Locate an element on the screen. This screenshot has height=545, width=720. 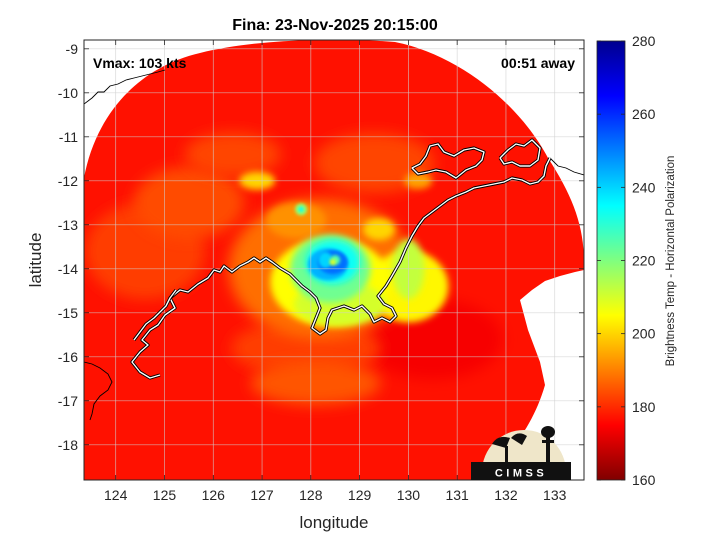
x-tick-label-0: 124 is located at coordinates (116, 495).